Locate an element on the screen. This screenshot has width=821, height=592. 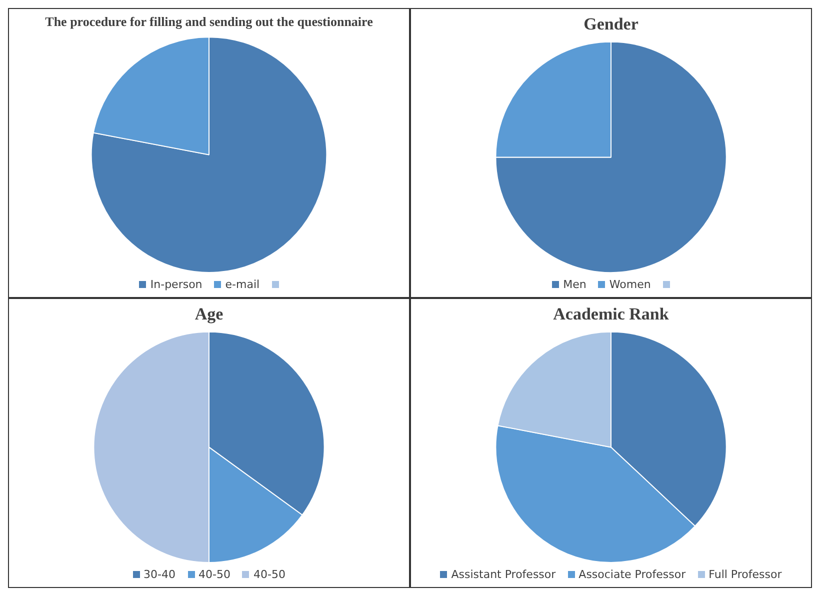
chart-title: Academic Rank is located at coordinates (611, 314).